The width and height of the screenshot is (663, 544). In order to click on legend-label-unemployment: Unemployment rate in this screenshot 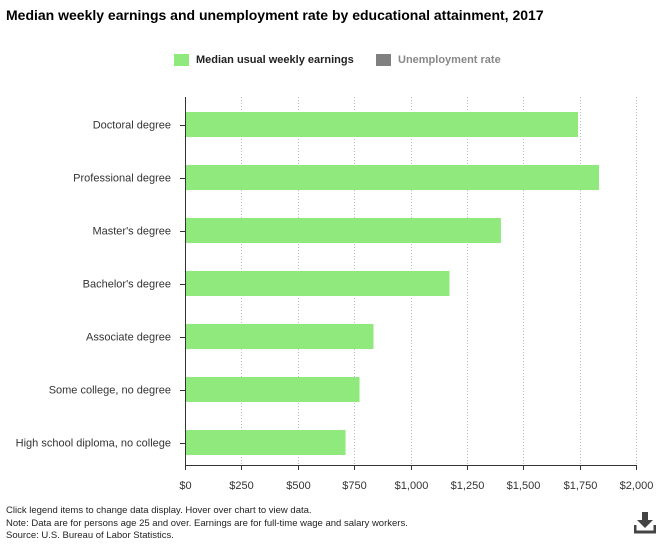, I will do `click(449, 60)`.